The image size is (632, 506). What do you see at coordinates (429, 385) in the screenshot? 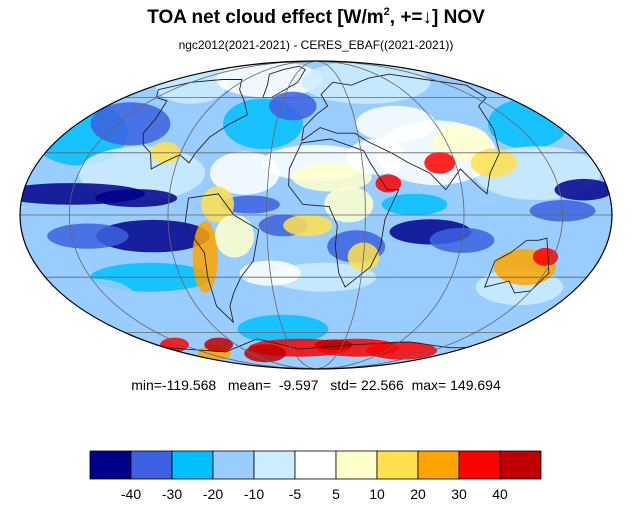
I see `stat-max-label: max=` at bounding box center [429, 385].